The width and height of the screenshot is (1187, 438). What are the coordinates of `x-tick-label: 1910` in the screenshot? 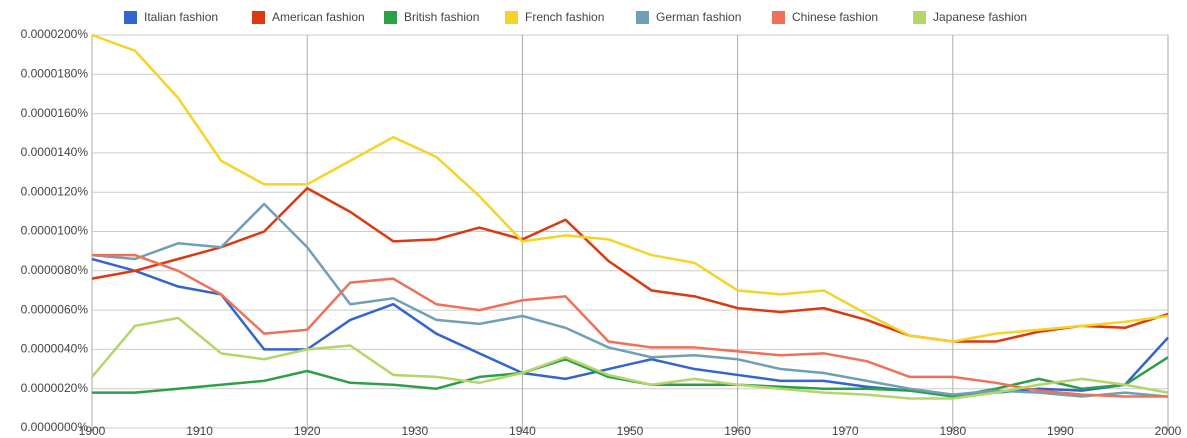 It's located at (199, 431).